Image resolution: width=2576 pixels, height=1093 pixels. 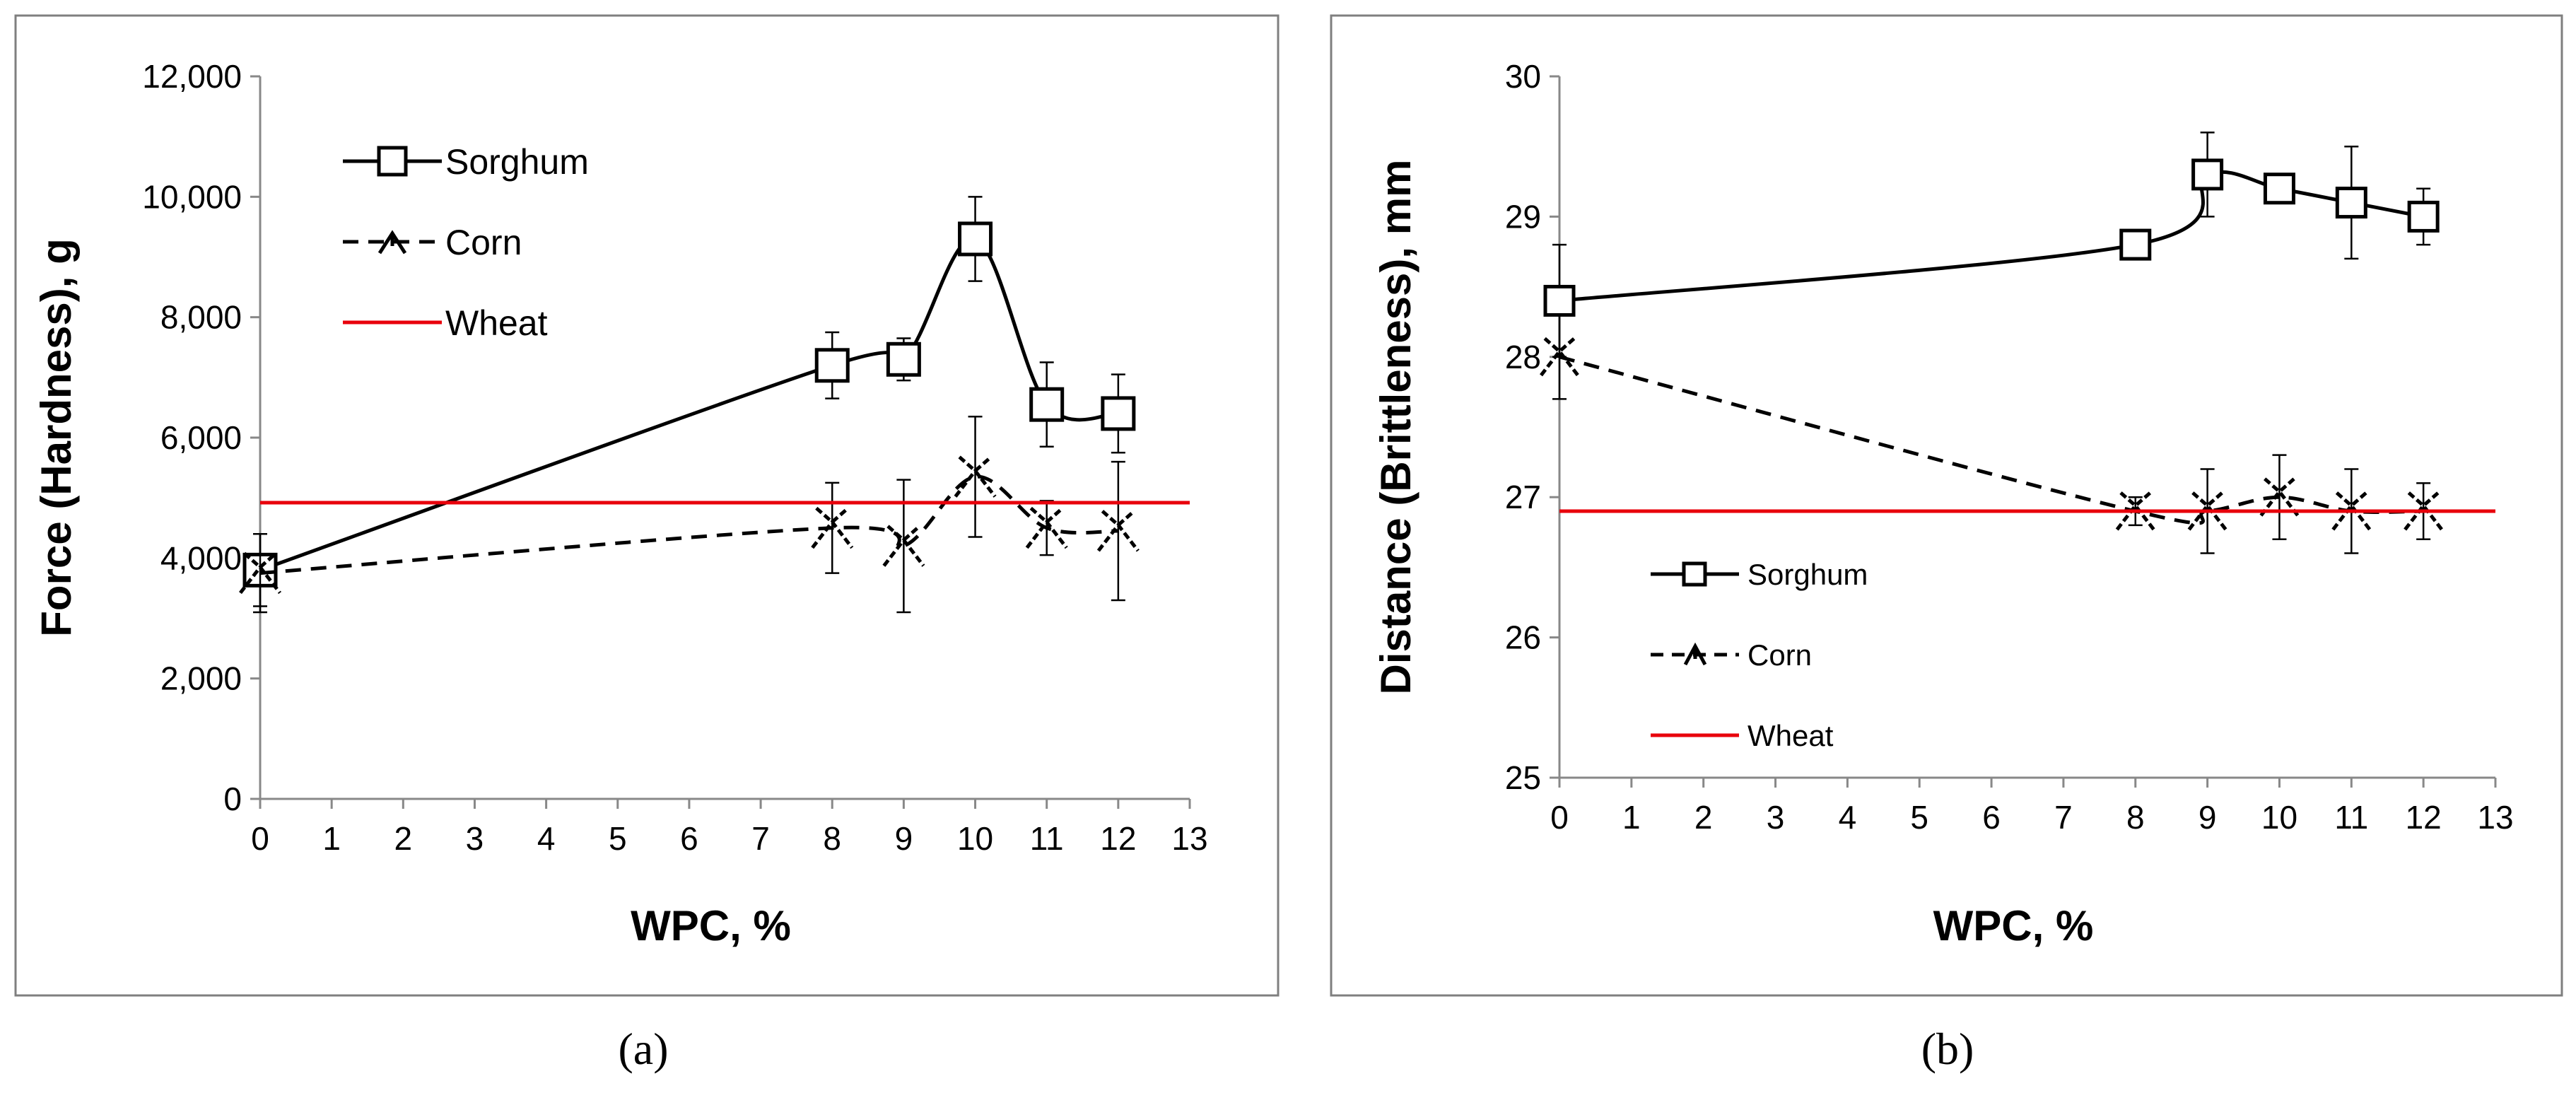 I want to click on y-tick-label: 0, so click(x=232, y=799).